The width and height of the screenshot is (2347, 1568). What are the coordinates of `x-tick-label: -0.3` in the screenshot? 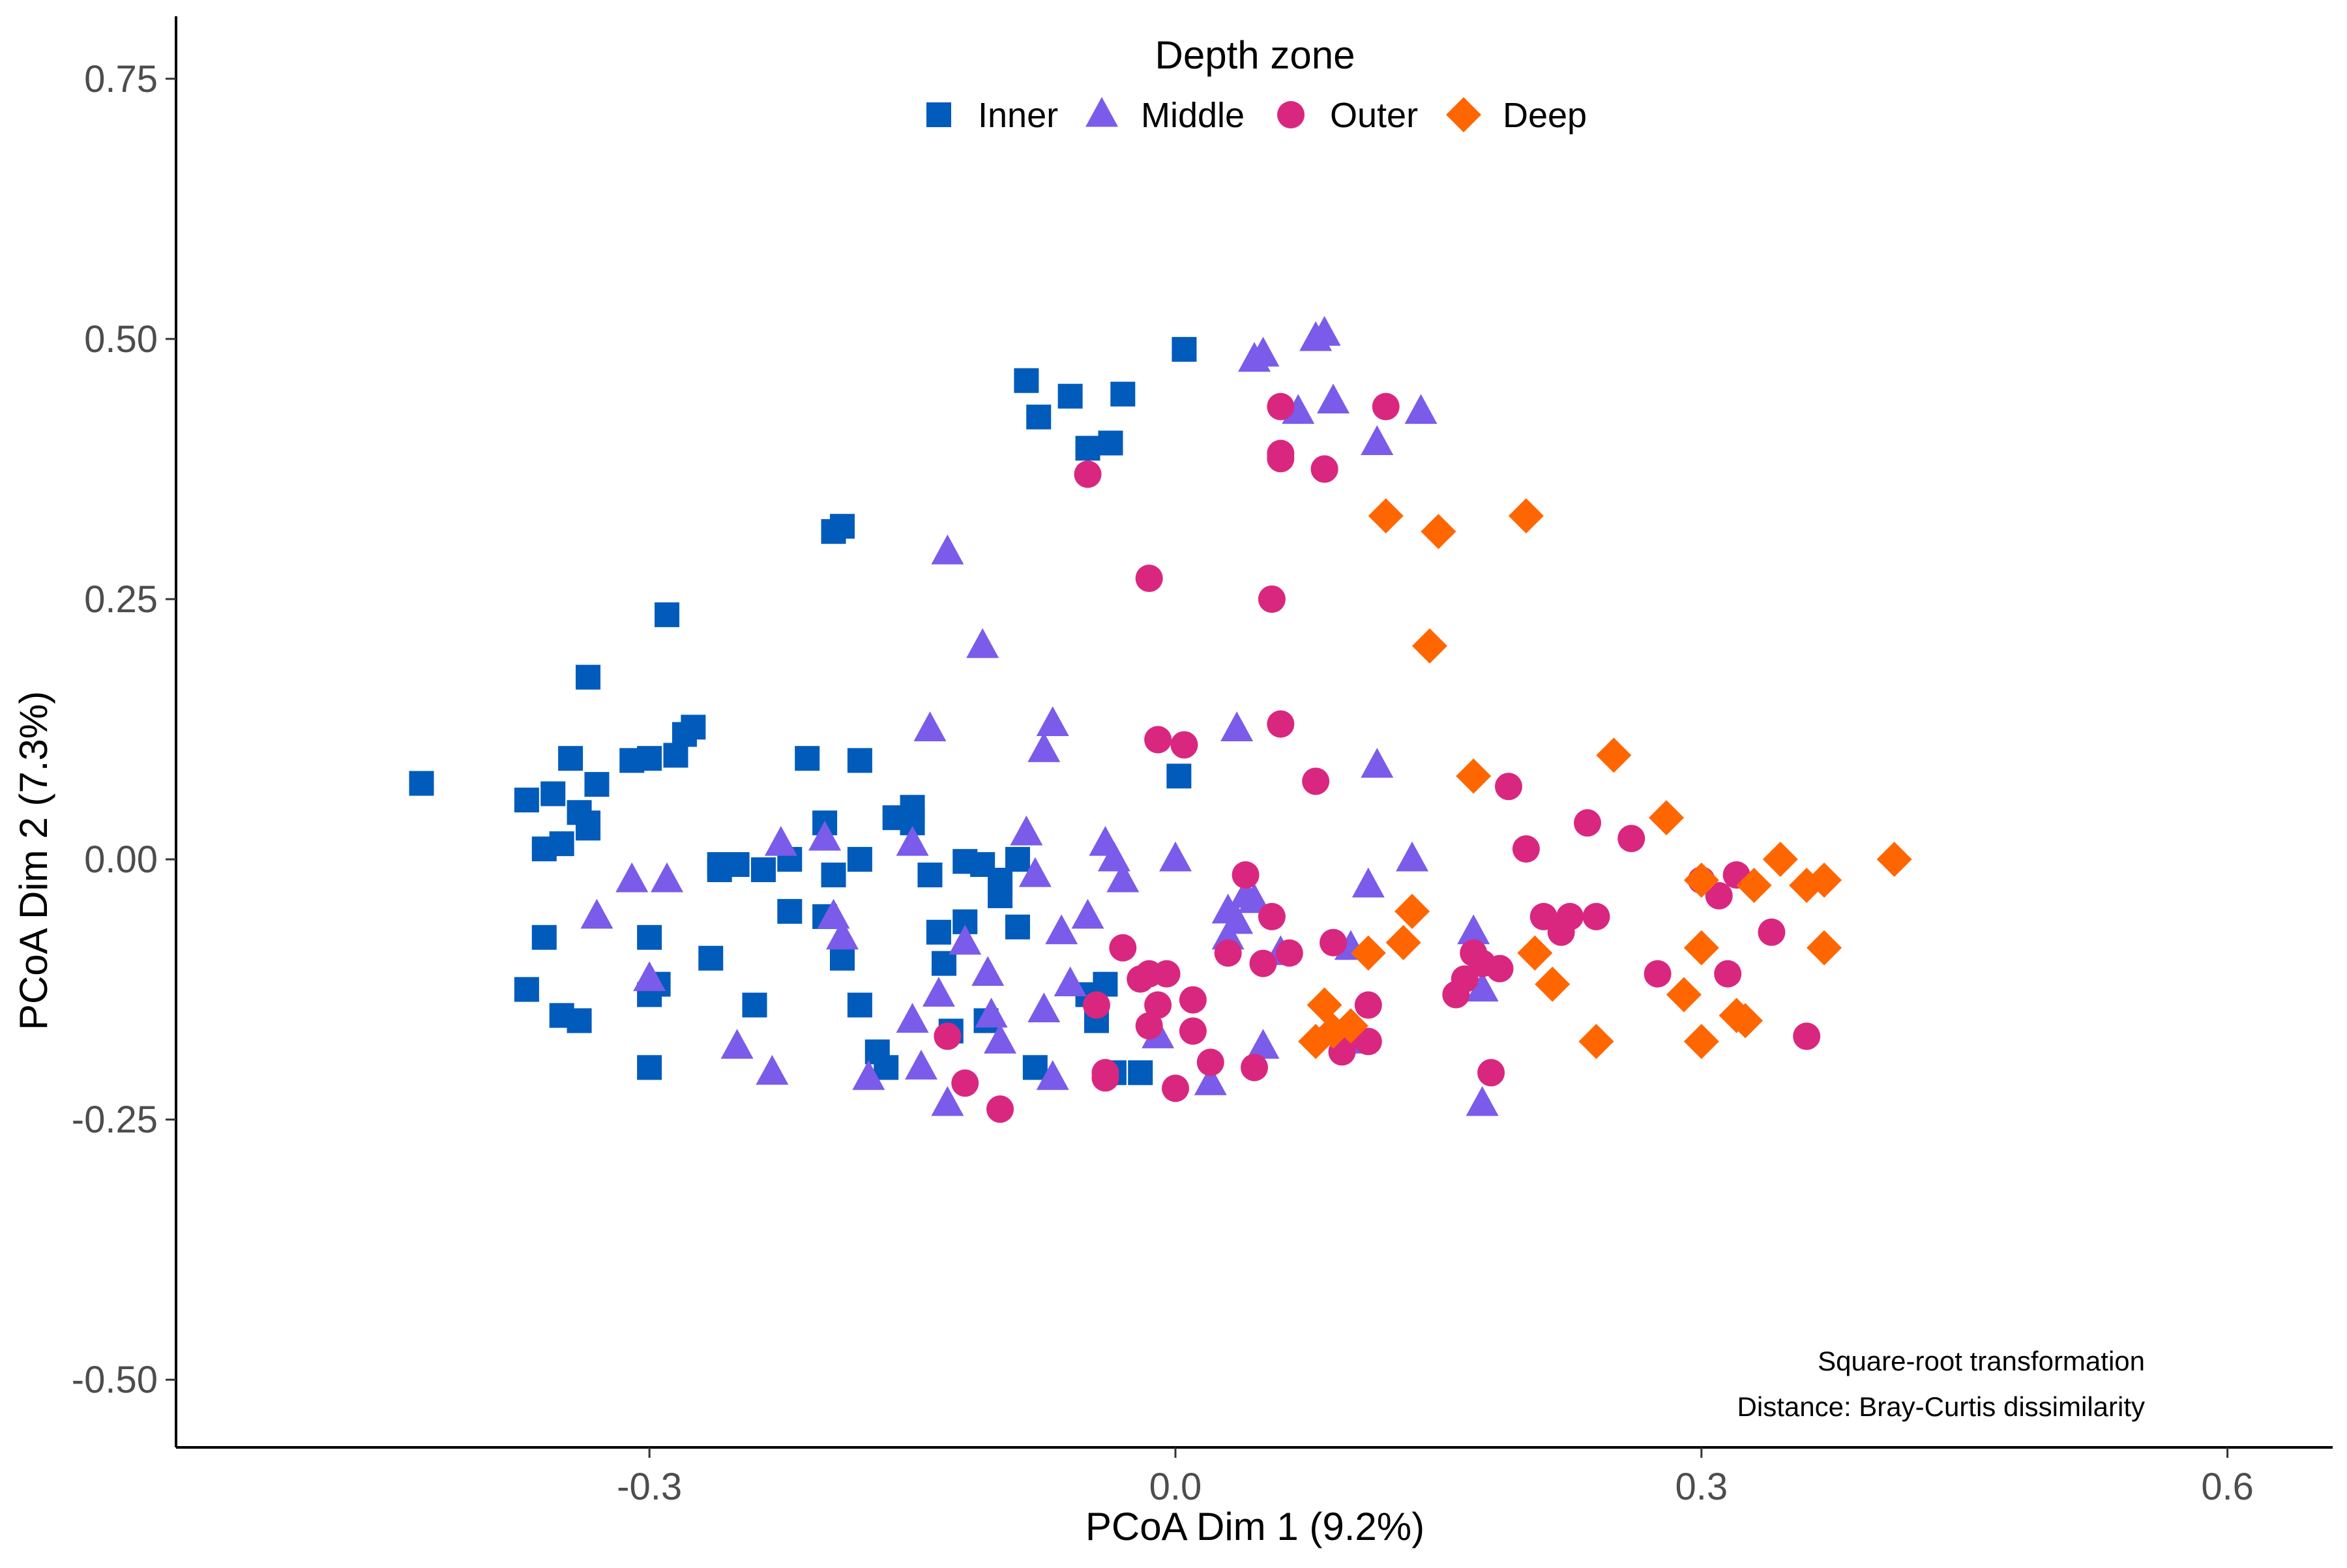 It's located at (649, 1487).